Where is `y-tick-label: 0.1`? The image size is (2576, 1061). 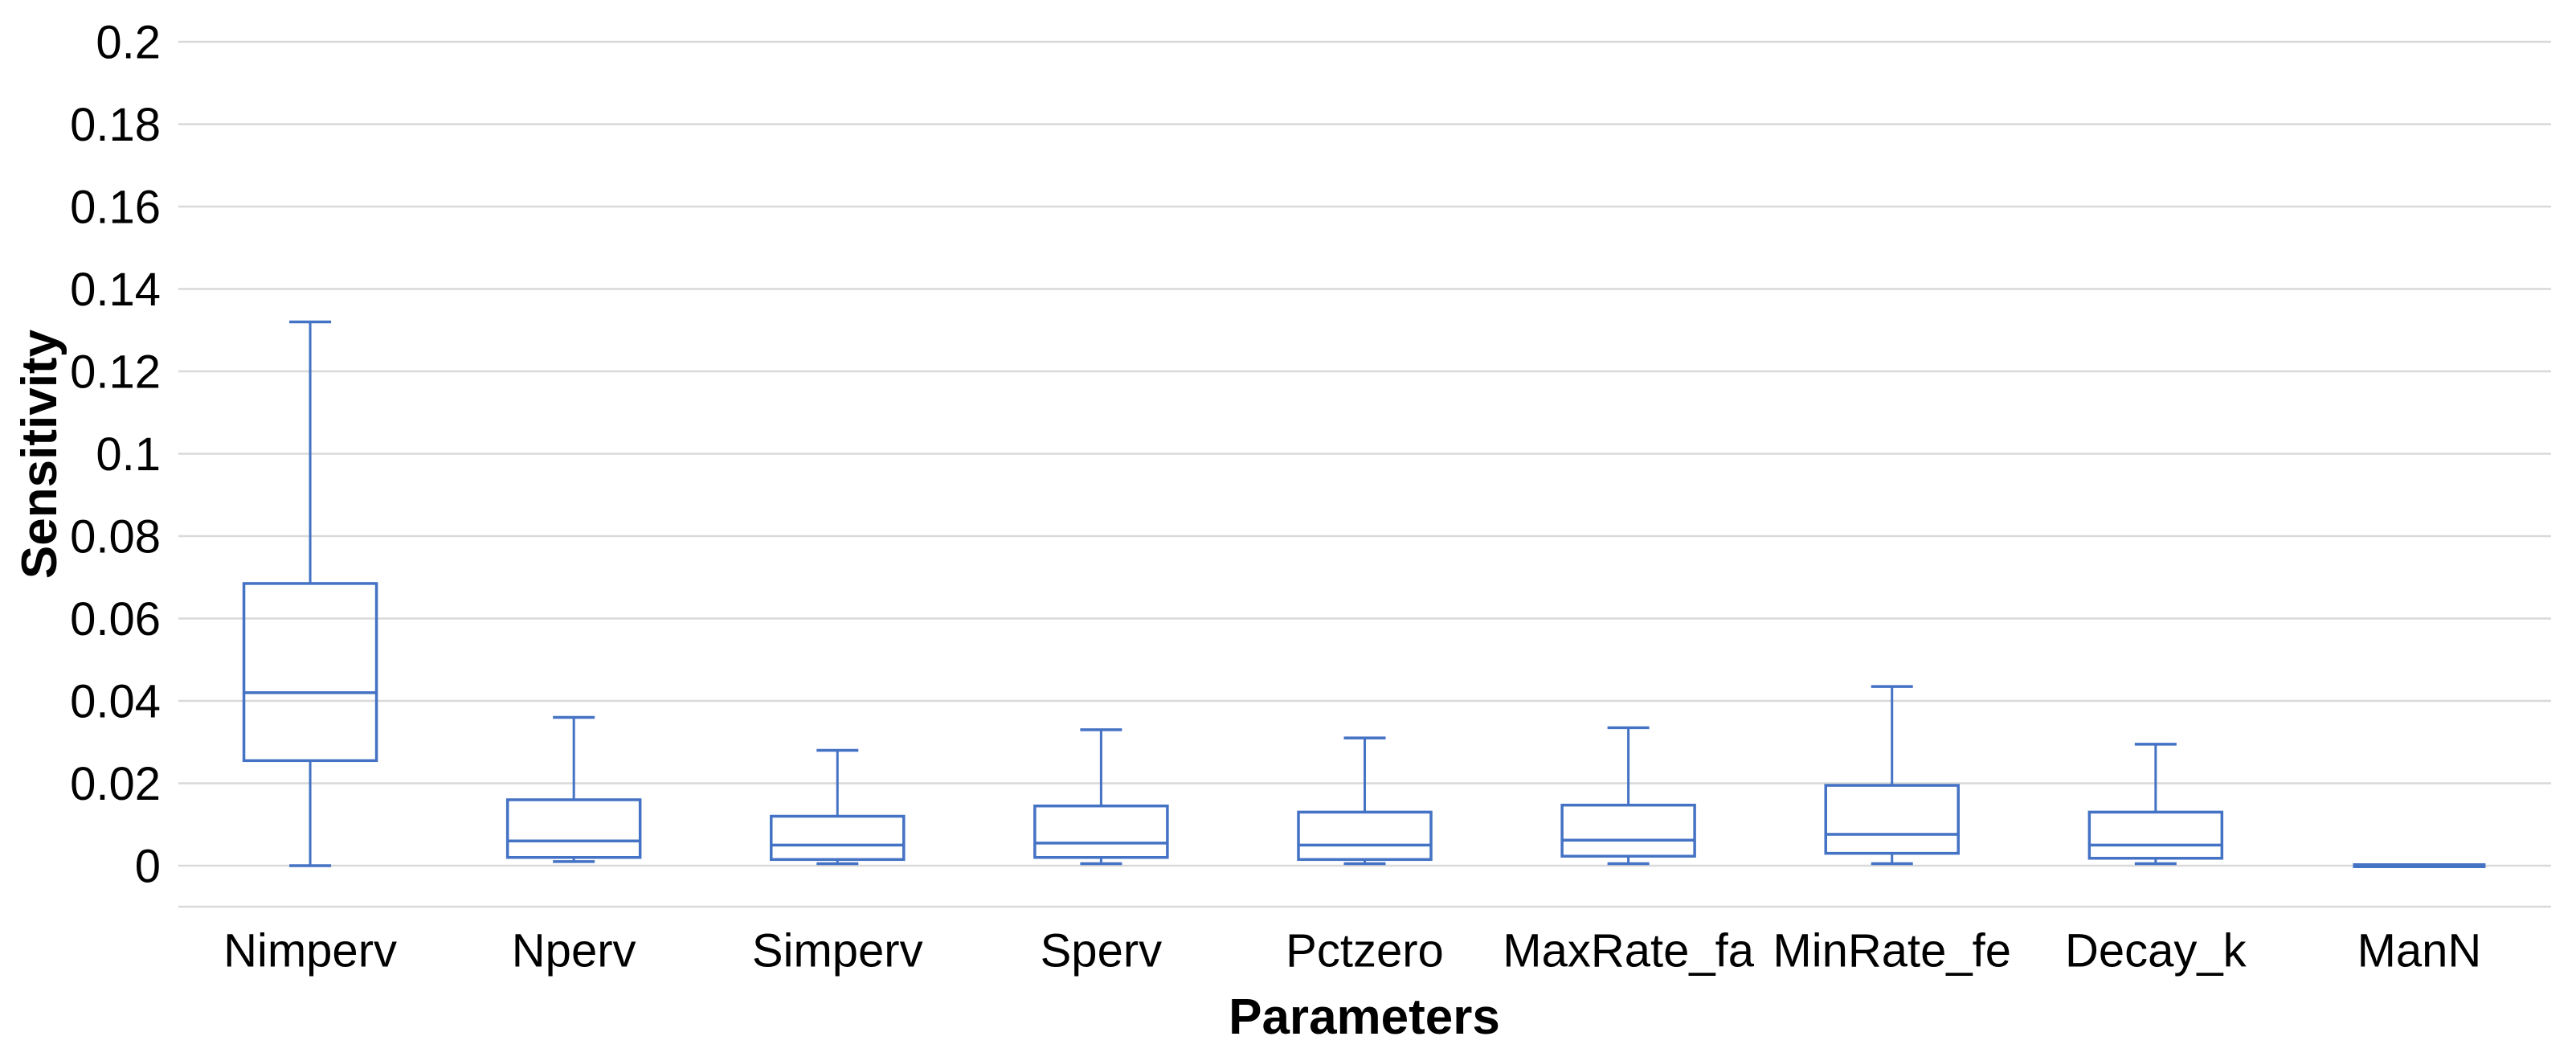 y-tick-label: 0.1 is located at coordinates (128, 454).